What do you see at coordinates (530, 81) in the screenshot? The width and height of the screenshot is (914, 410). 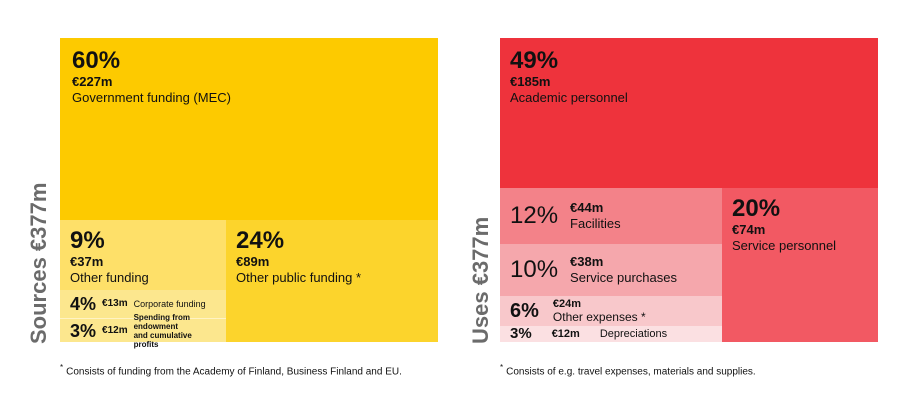 I see `amount-label: €185m` at bounding box center [530, 81].